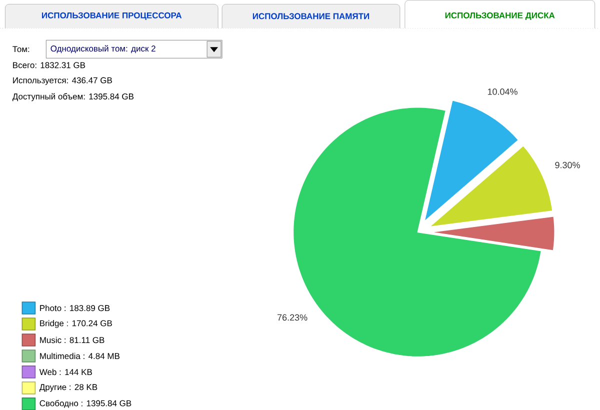 This screenshot has height=410, width=600. What do you see at coordinates (49, 65) in the screenshot?
I see `text: Всего: 1832.31 GB` at bounding box center [49, 65].